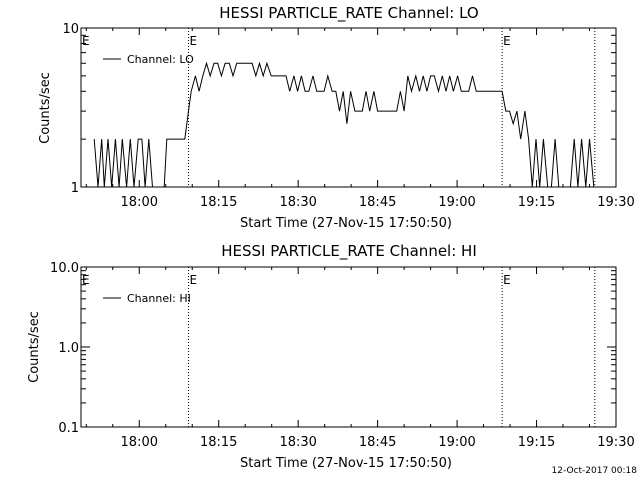 The width and height of the screenshot is (640, 480). I want to click on y-tick-label: 10.0, so click(64, 268).